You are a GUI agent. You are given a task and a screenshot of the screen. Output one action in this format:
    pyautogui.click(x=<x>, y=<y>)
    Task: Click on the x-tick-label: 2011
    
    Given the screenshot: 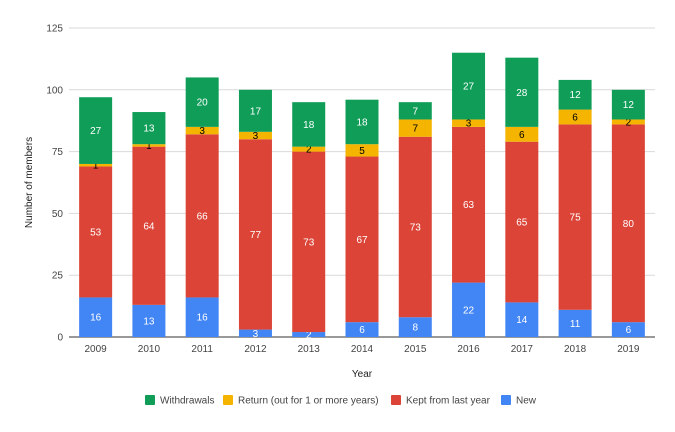 What is the action you would take?
    pyautogui.click(x=202, y=349)
    